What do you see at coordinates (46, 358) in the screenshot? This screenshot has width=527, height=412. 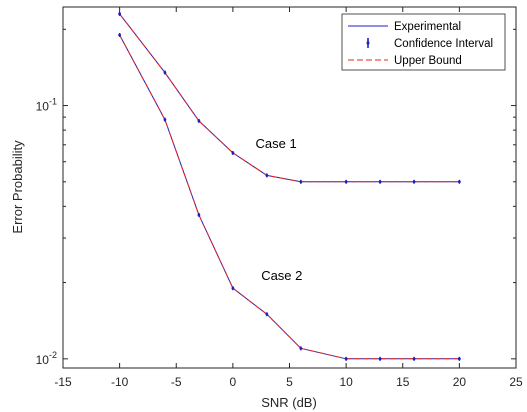 I see `y-tick-label: 10⁻²` at bounding box center [46, 358].